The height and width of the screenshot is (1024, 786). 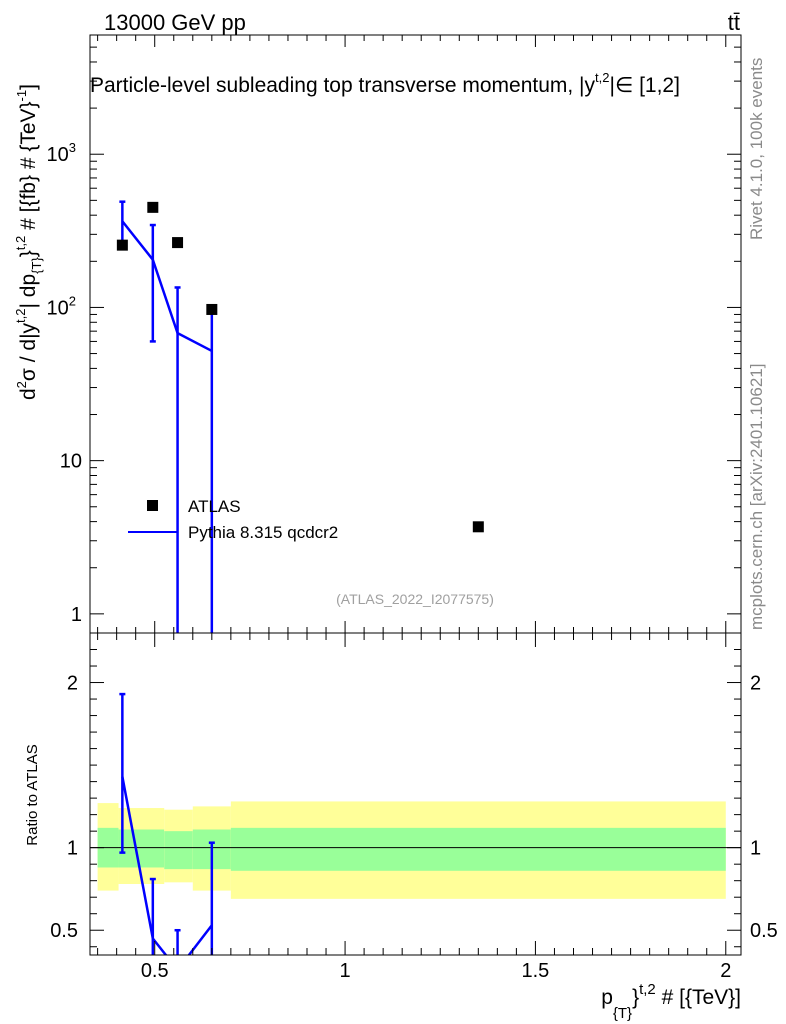 I want to click on ratio-x-tick-label: 1.5, so click(x=536, y=971).